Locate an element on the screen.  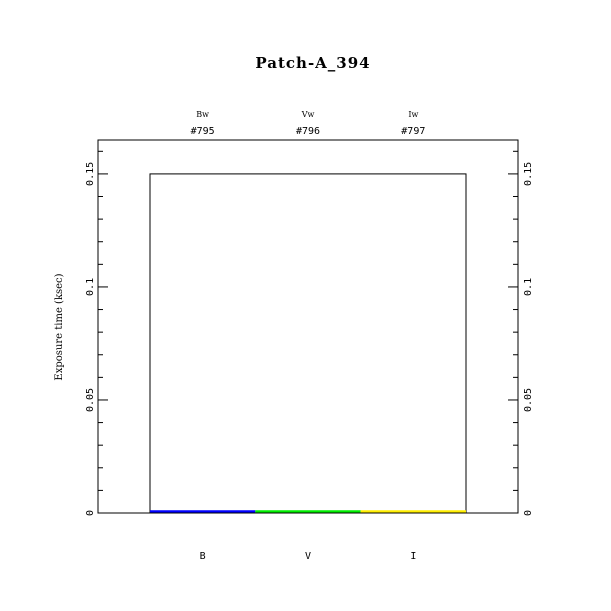
y-axis-label: Exposure time (ksec) is located at coordinates (59, 326).